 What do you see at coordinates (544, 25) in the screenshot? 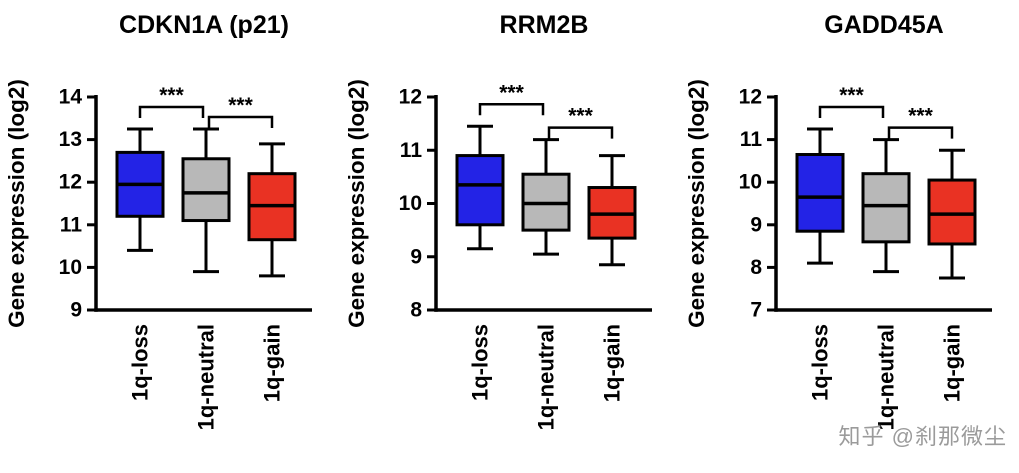
I see `chart-title: RRM2B` at bounding box center [544, 25].